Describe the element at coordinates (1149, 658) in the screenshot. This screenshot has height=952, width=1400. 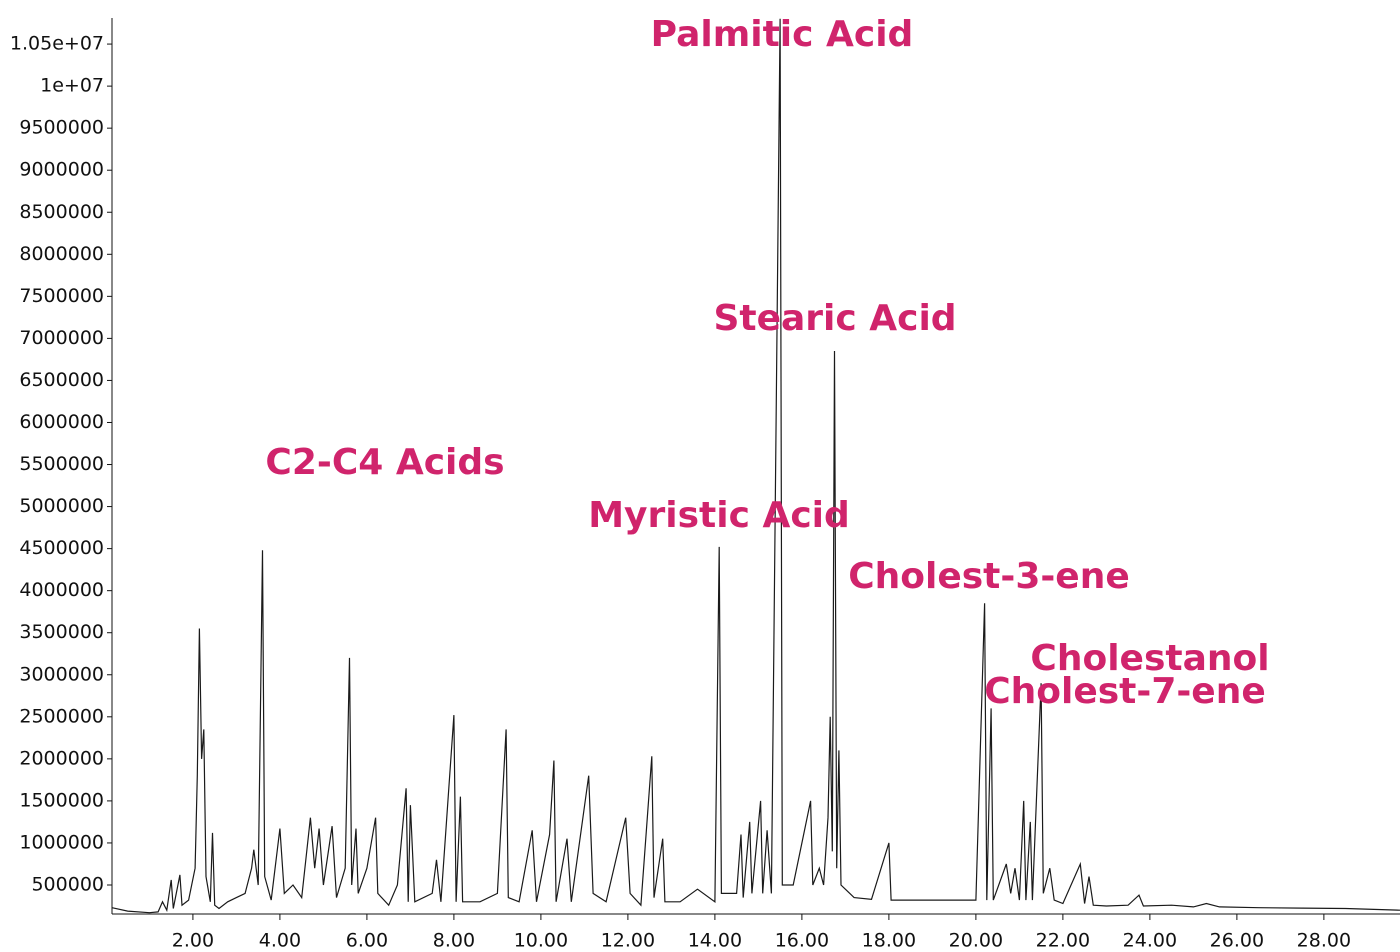
I see `peak-annotation: Cholestanol` at that location.